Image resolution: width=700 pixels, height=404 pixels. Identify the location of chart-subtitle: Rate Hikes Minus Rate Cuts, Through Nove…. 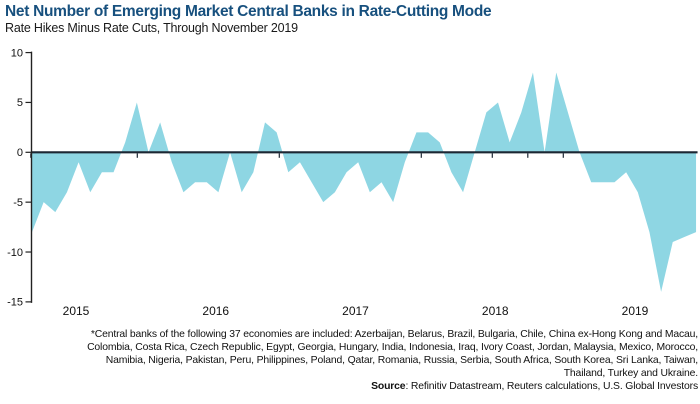
(151, 28).